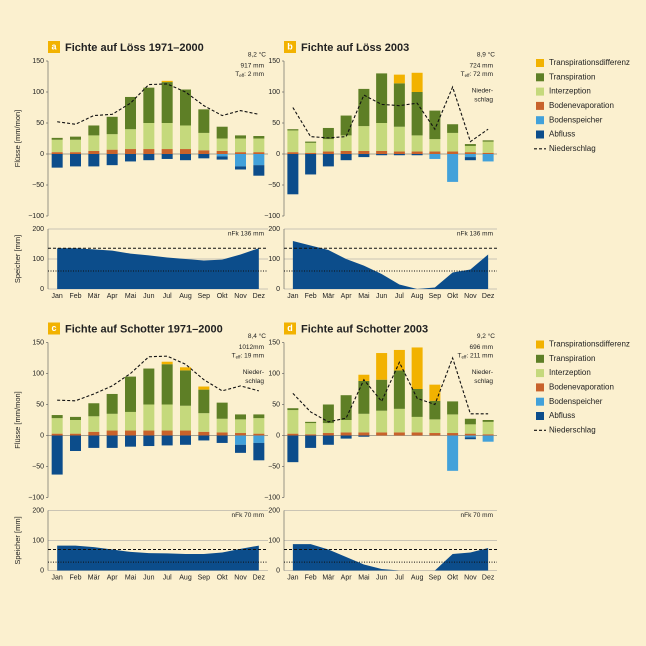 The height and width of the screenshot is (646, 646). Describe the element at coordinates (274, 540) in the screenshot. I see `y-tick-label: 100` at that location.